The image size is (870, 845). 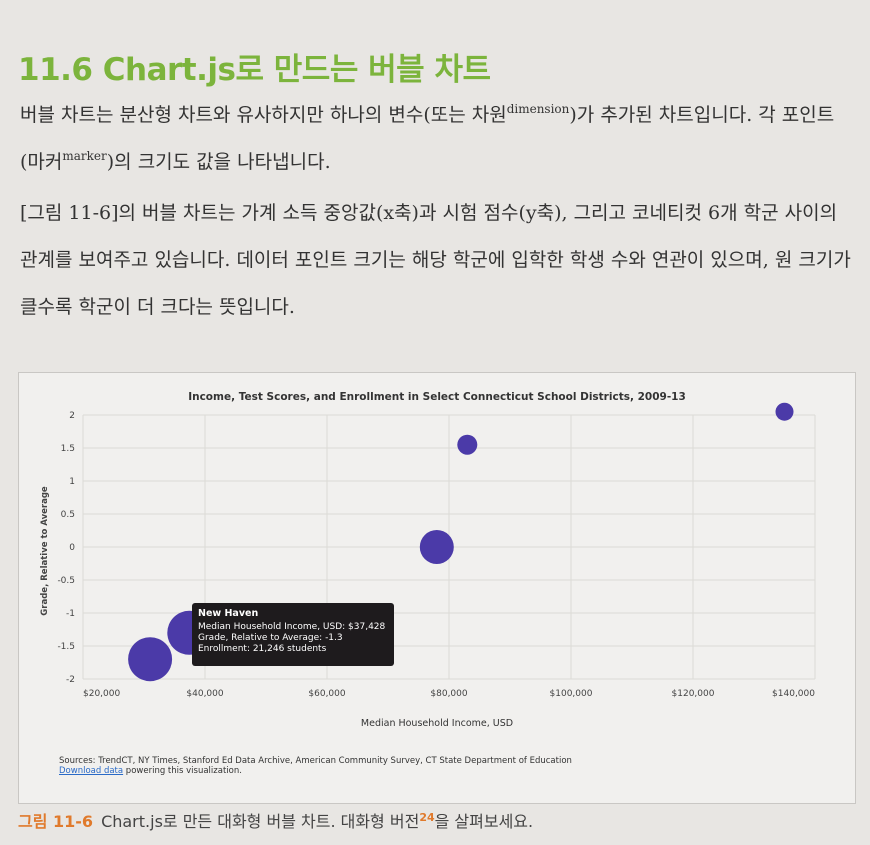 What do you see at coordinates (66, 548) in the screenshot?
I see `y-axis-ticks: 2 1.5 1 0.5 0 -0.5 -1 -1.5 -2` at bounding box center [66, 548].